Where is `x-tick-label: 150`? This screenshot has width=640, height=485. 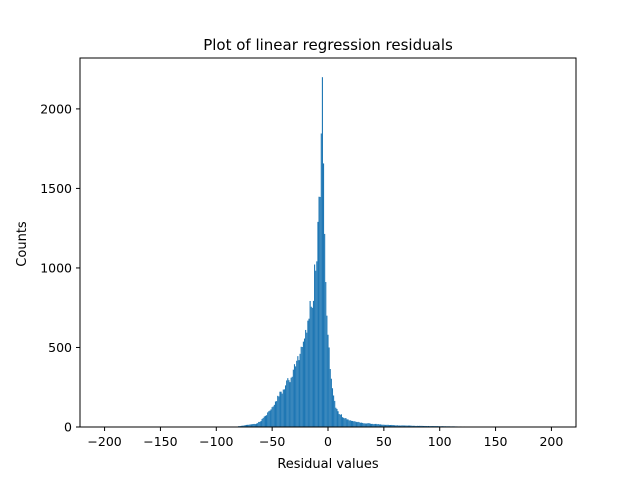
x-tick-label: 150 is located at coordinates (496, 441).